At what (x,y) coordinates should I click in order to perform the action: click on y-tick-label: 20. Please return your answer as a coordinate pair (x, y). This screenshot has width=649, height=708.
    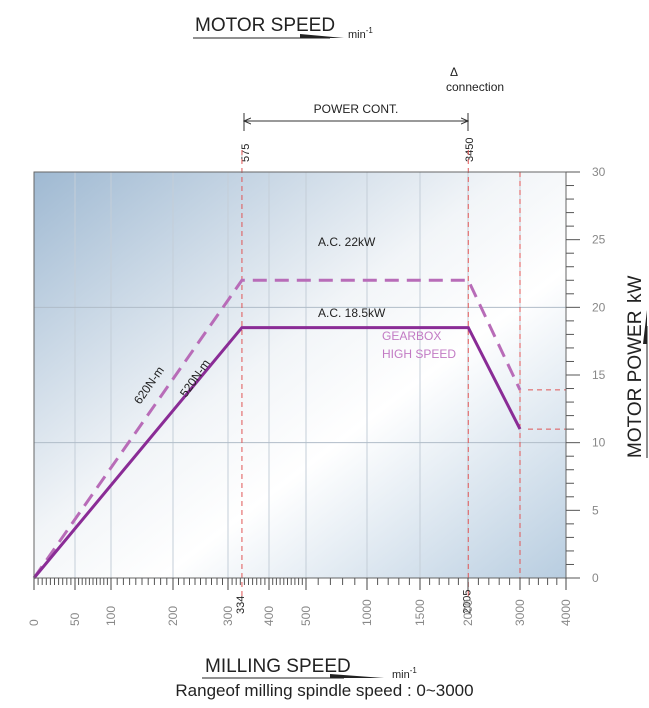
    Looking at the image, I should click on (599, 307).